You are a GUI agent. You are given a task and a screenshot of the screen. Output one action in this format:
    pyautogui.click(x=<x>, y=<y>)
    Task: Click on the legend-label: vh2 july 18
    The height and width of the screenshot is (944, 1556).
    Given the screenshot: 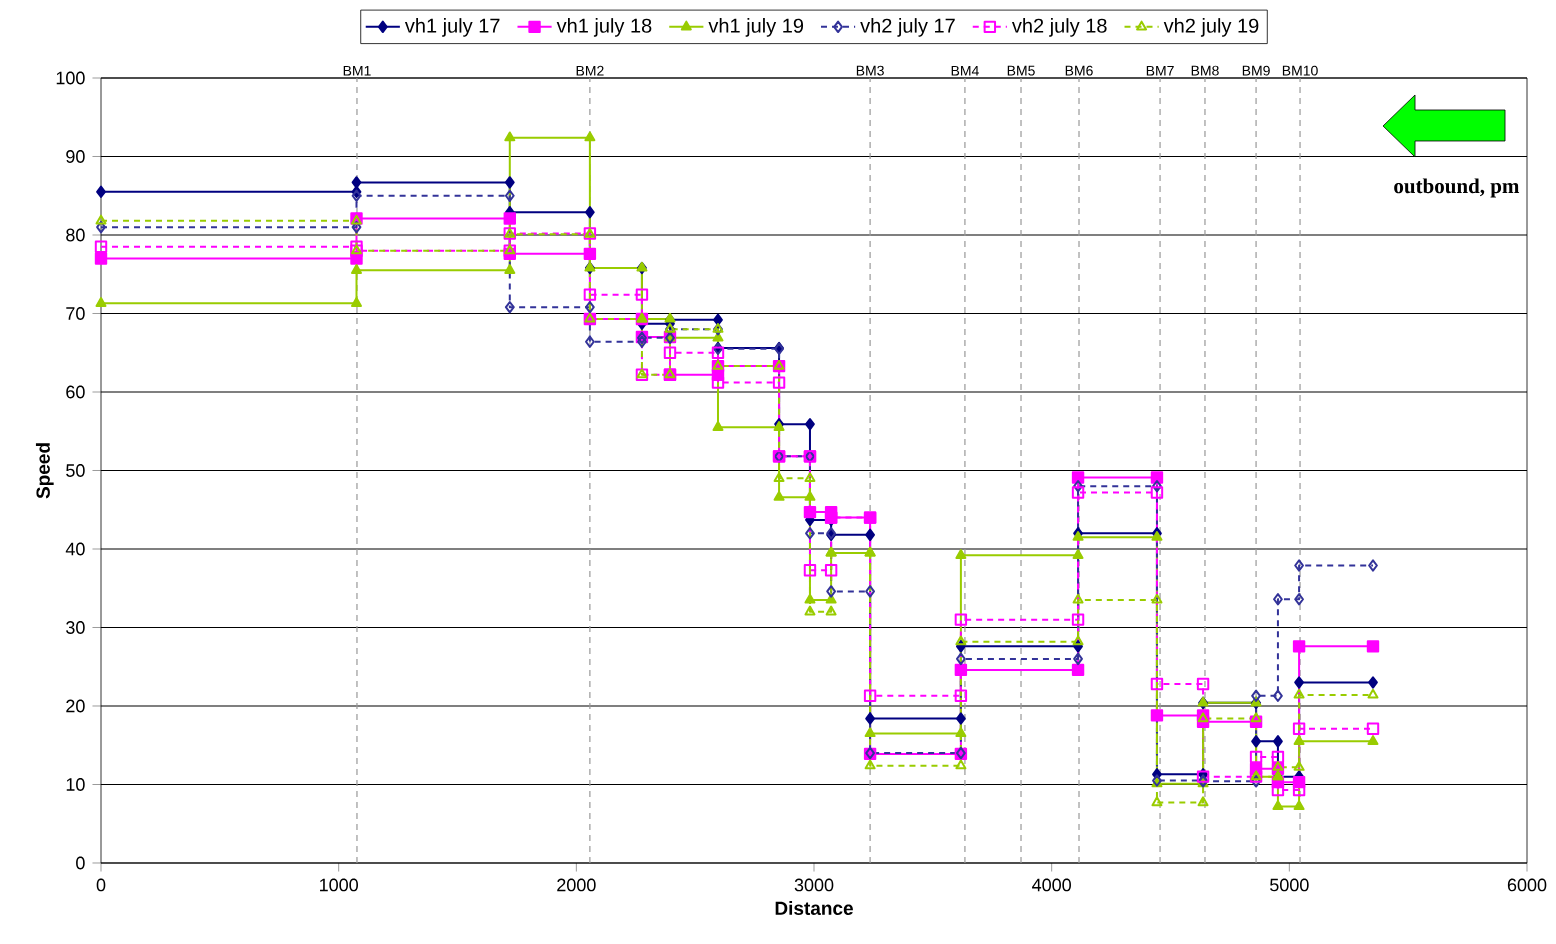 What is the action you would take?
    pyautogui.click(x=1059, y=27)
    